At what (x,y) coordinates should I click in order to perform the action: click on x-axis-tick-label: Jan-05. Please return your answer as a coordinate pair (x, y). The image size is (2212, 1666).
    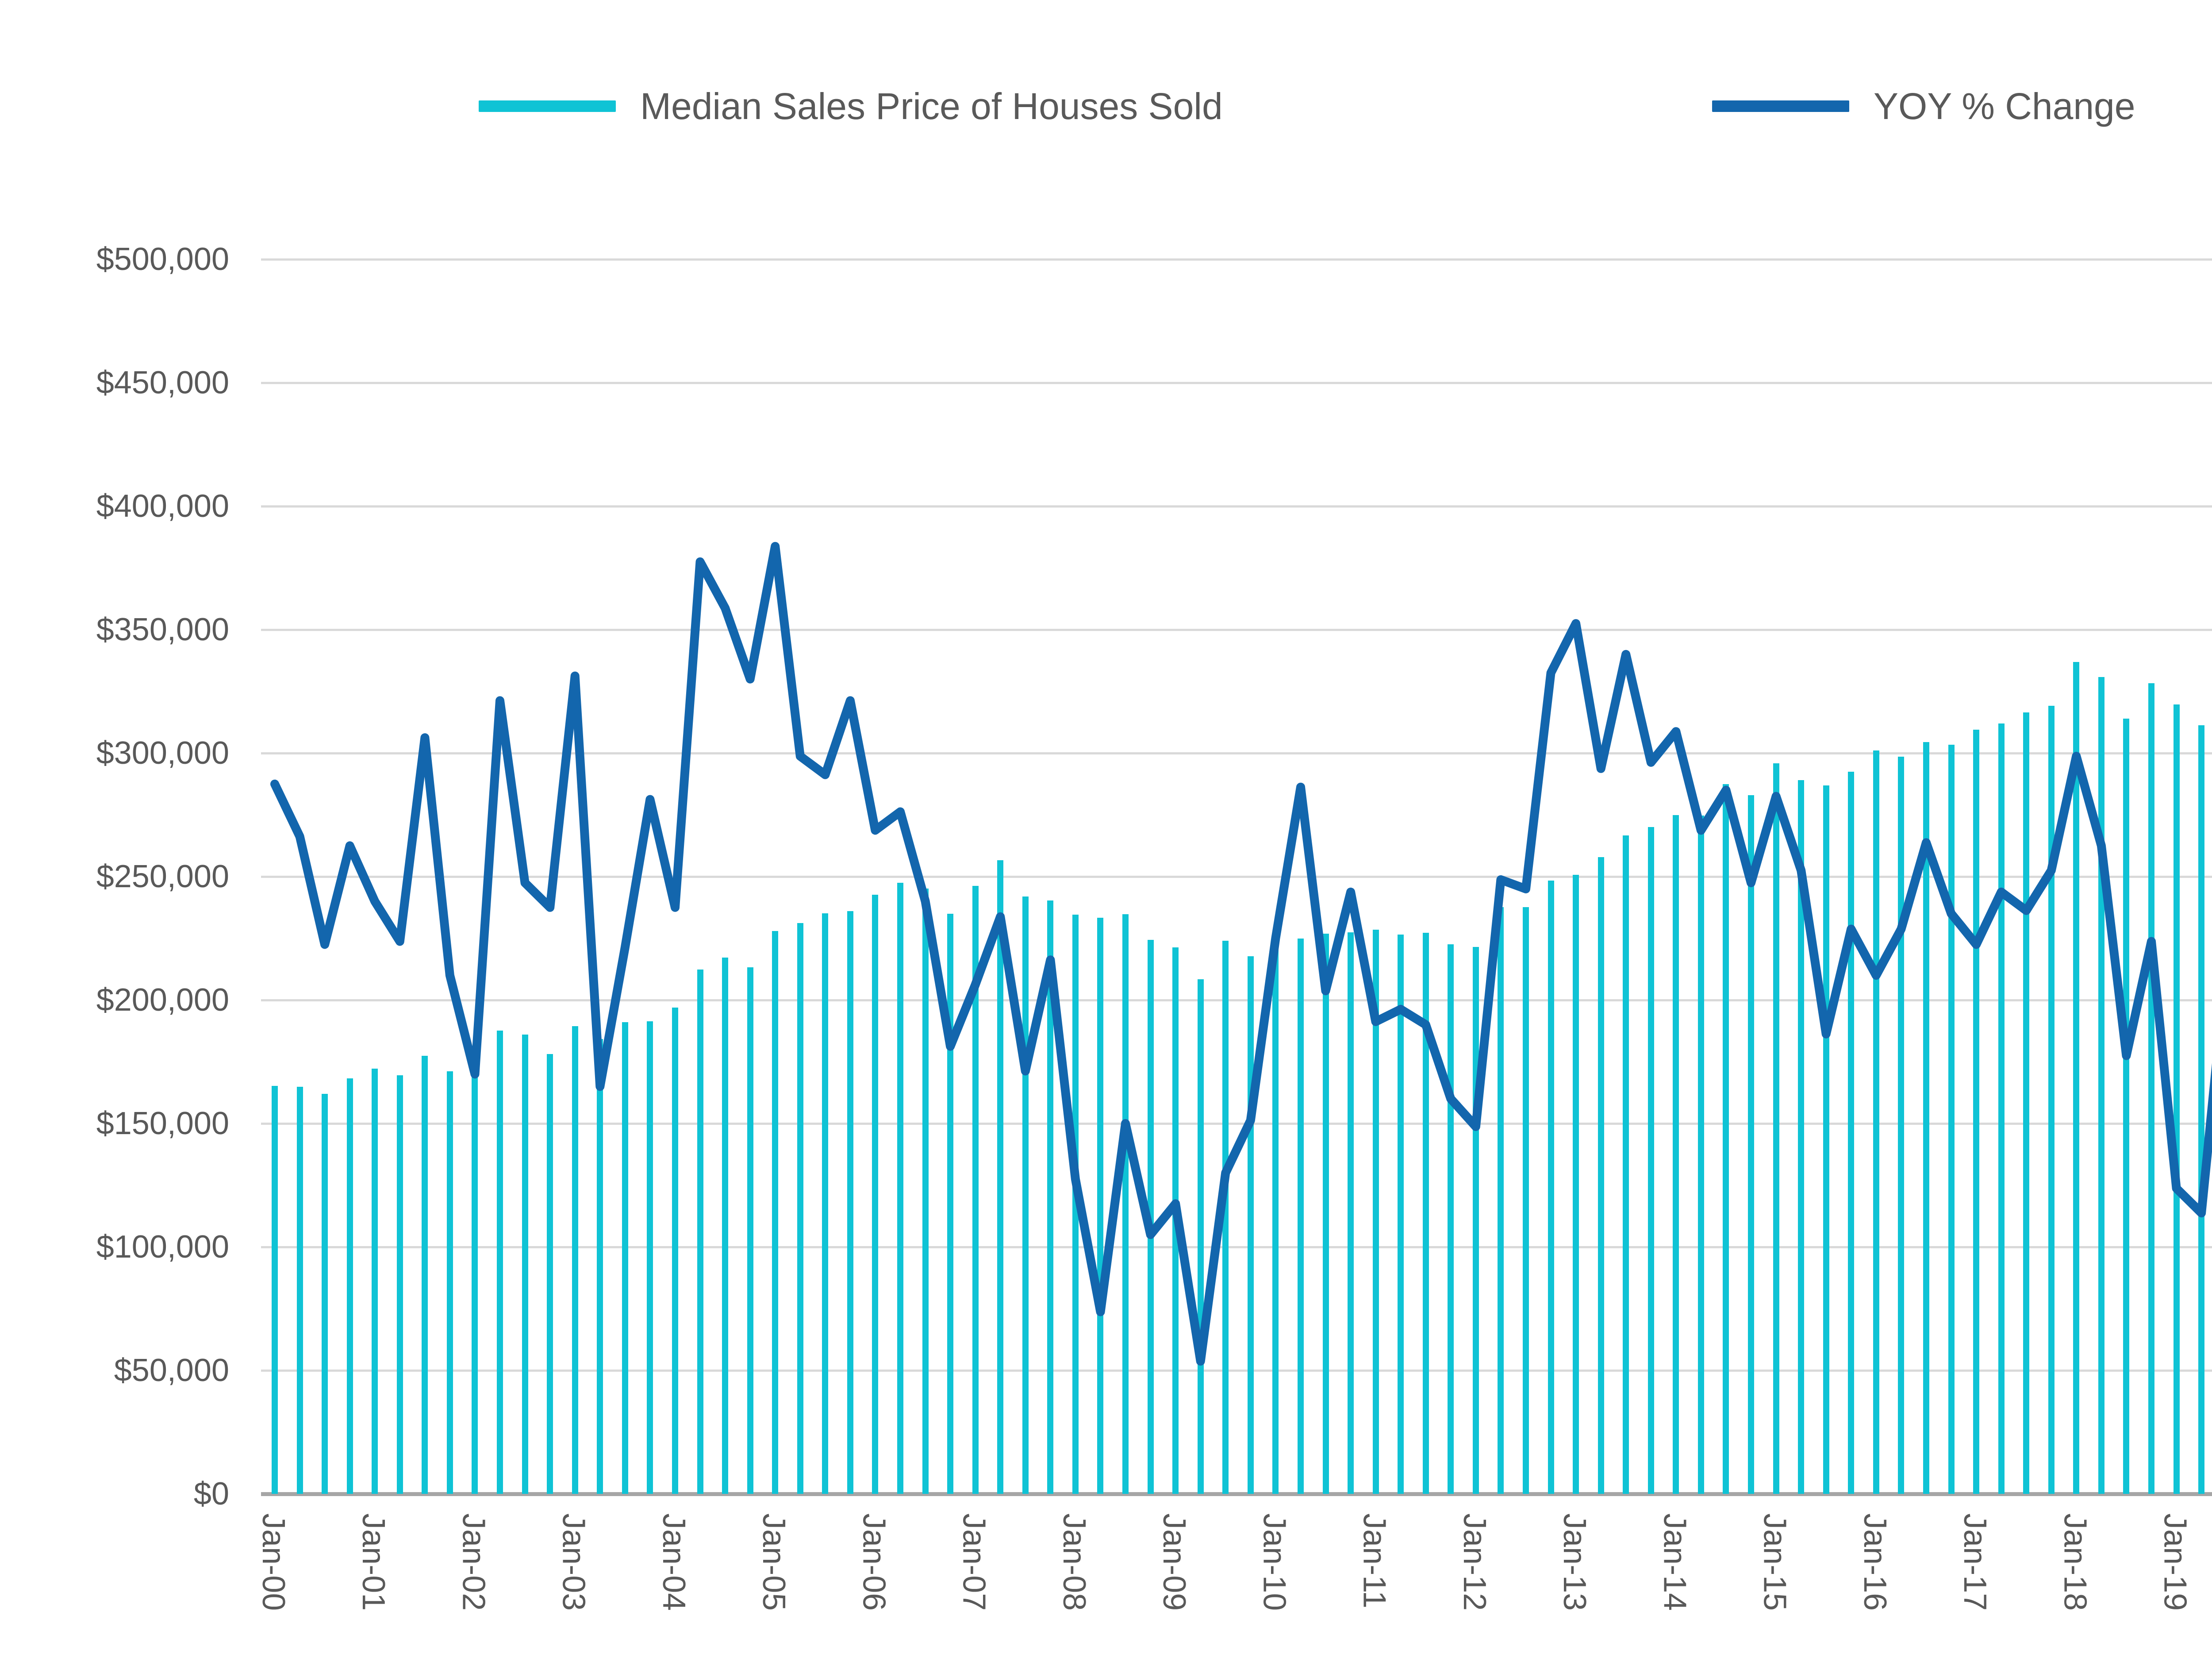
    Looking at the image, I should click on (774, 1562).